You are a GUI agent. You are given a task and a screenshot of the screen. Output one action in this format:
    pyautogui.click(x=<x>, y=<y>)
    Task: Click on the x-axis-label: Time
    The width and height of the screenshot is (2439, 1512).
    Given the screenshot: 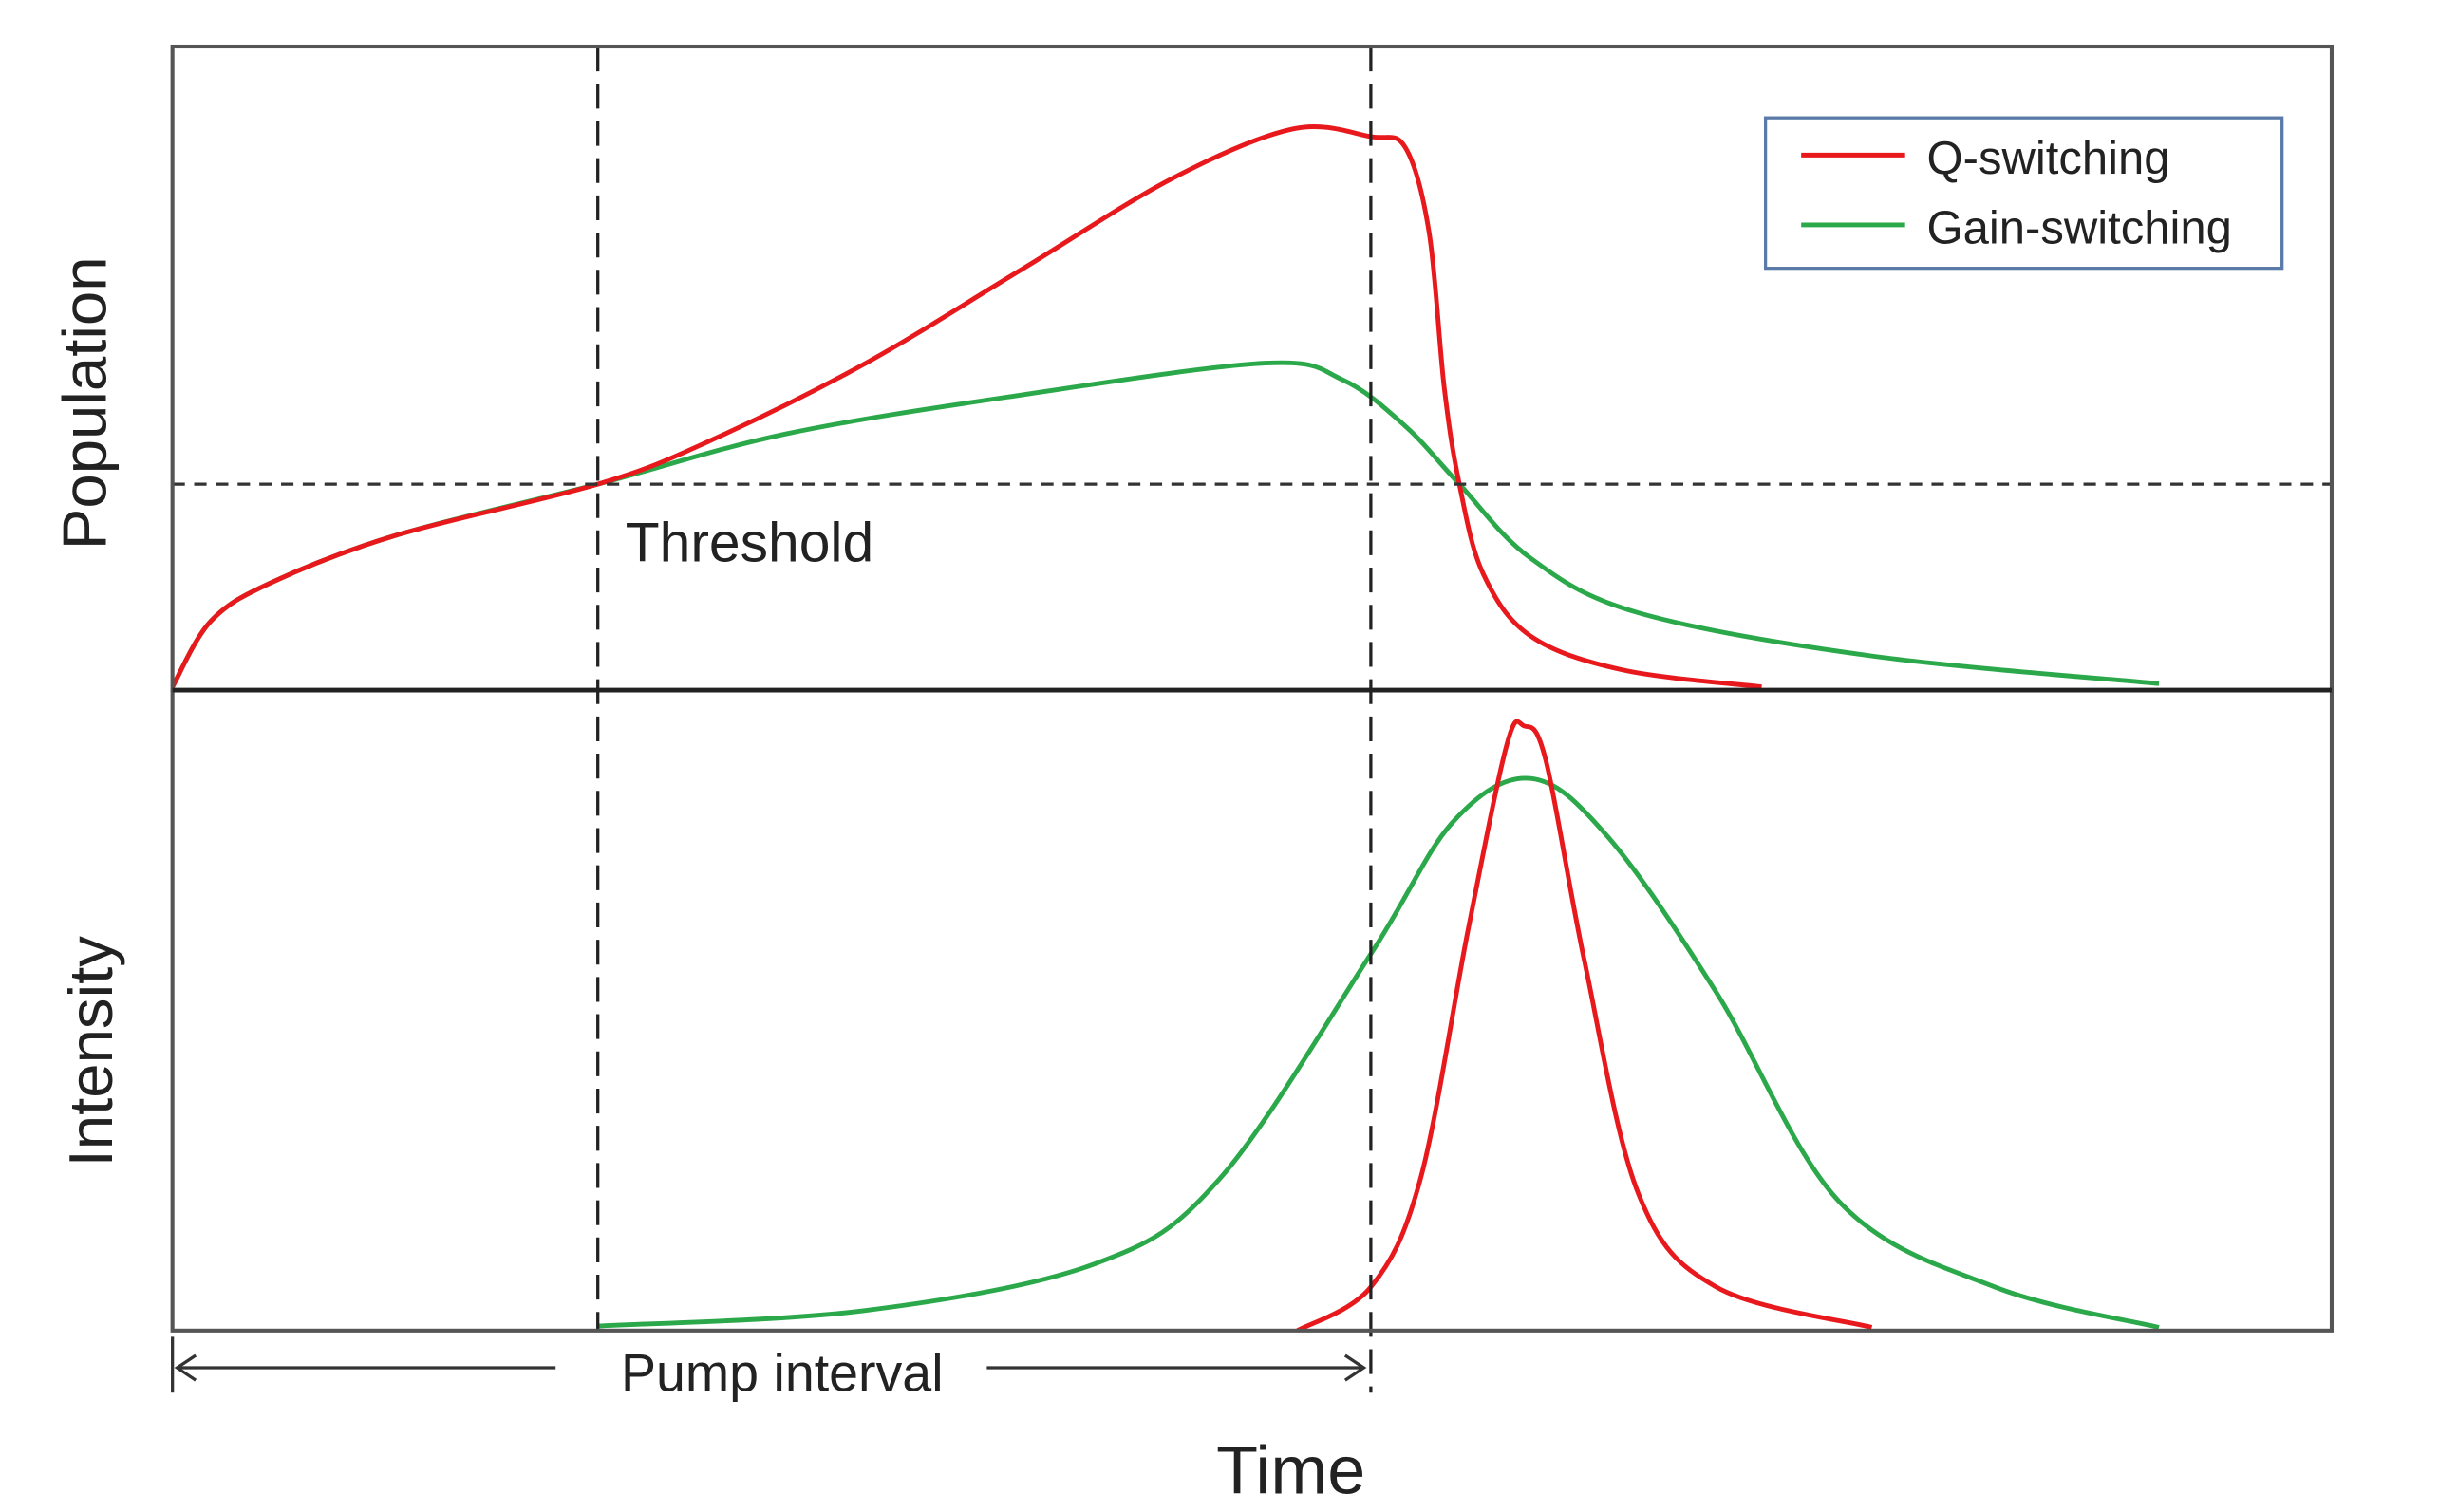 What is the action you would take?
    pyautogui.click(x=1290, y=1470)
    